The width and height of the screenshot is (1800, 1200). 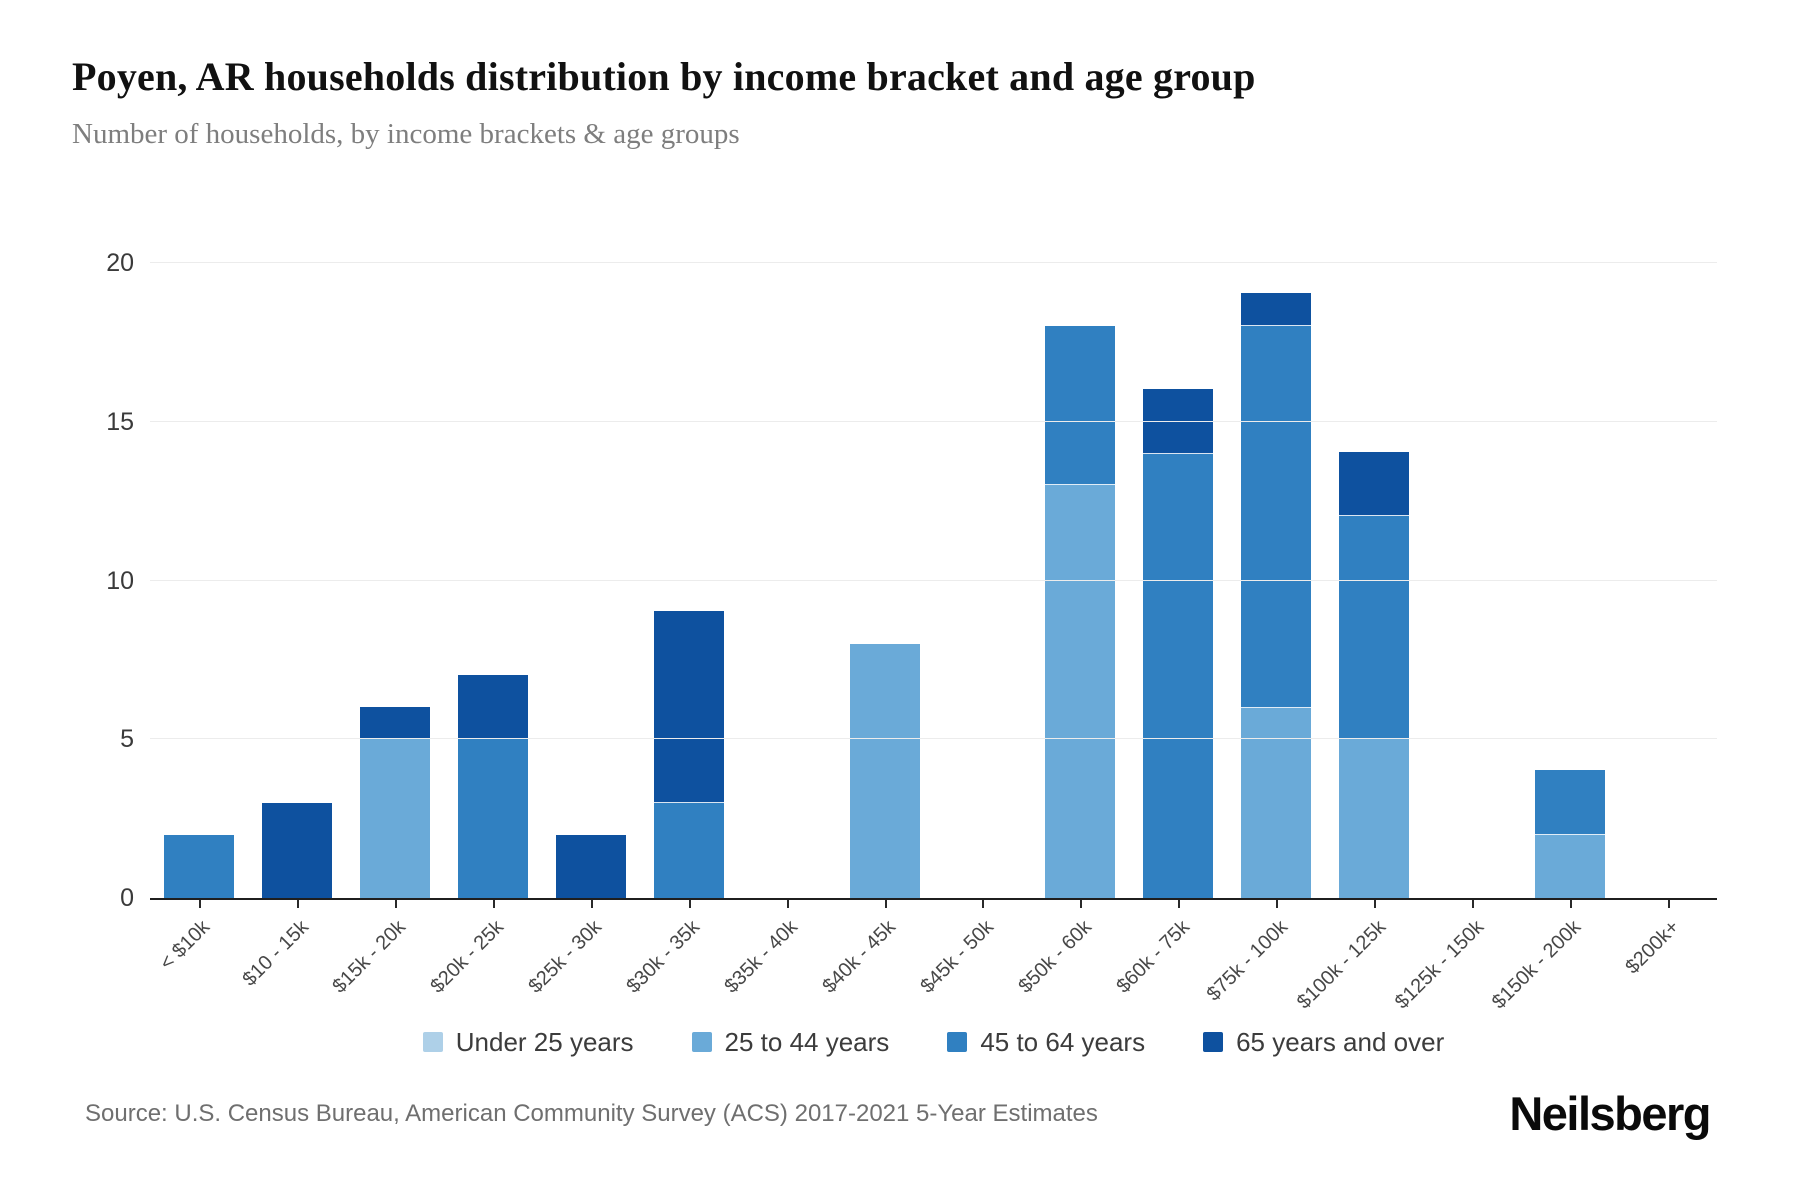 What do you see at coordinates (807, 1041) in the screenshot?
I see `legend-label: 25 to 44 years` at bounding box center [807, 1041].